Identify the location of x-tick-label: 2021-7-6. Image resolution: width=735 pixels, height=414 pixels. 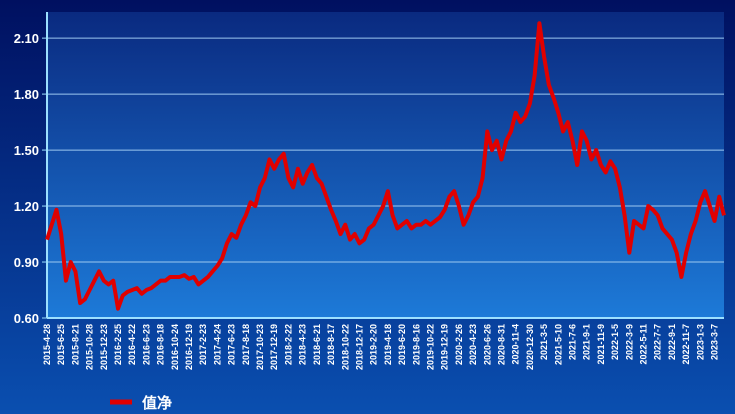
(573, 342).